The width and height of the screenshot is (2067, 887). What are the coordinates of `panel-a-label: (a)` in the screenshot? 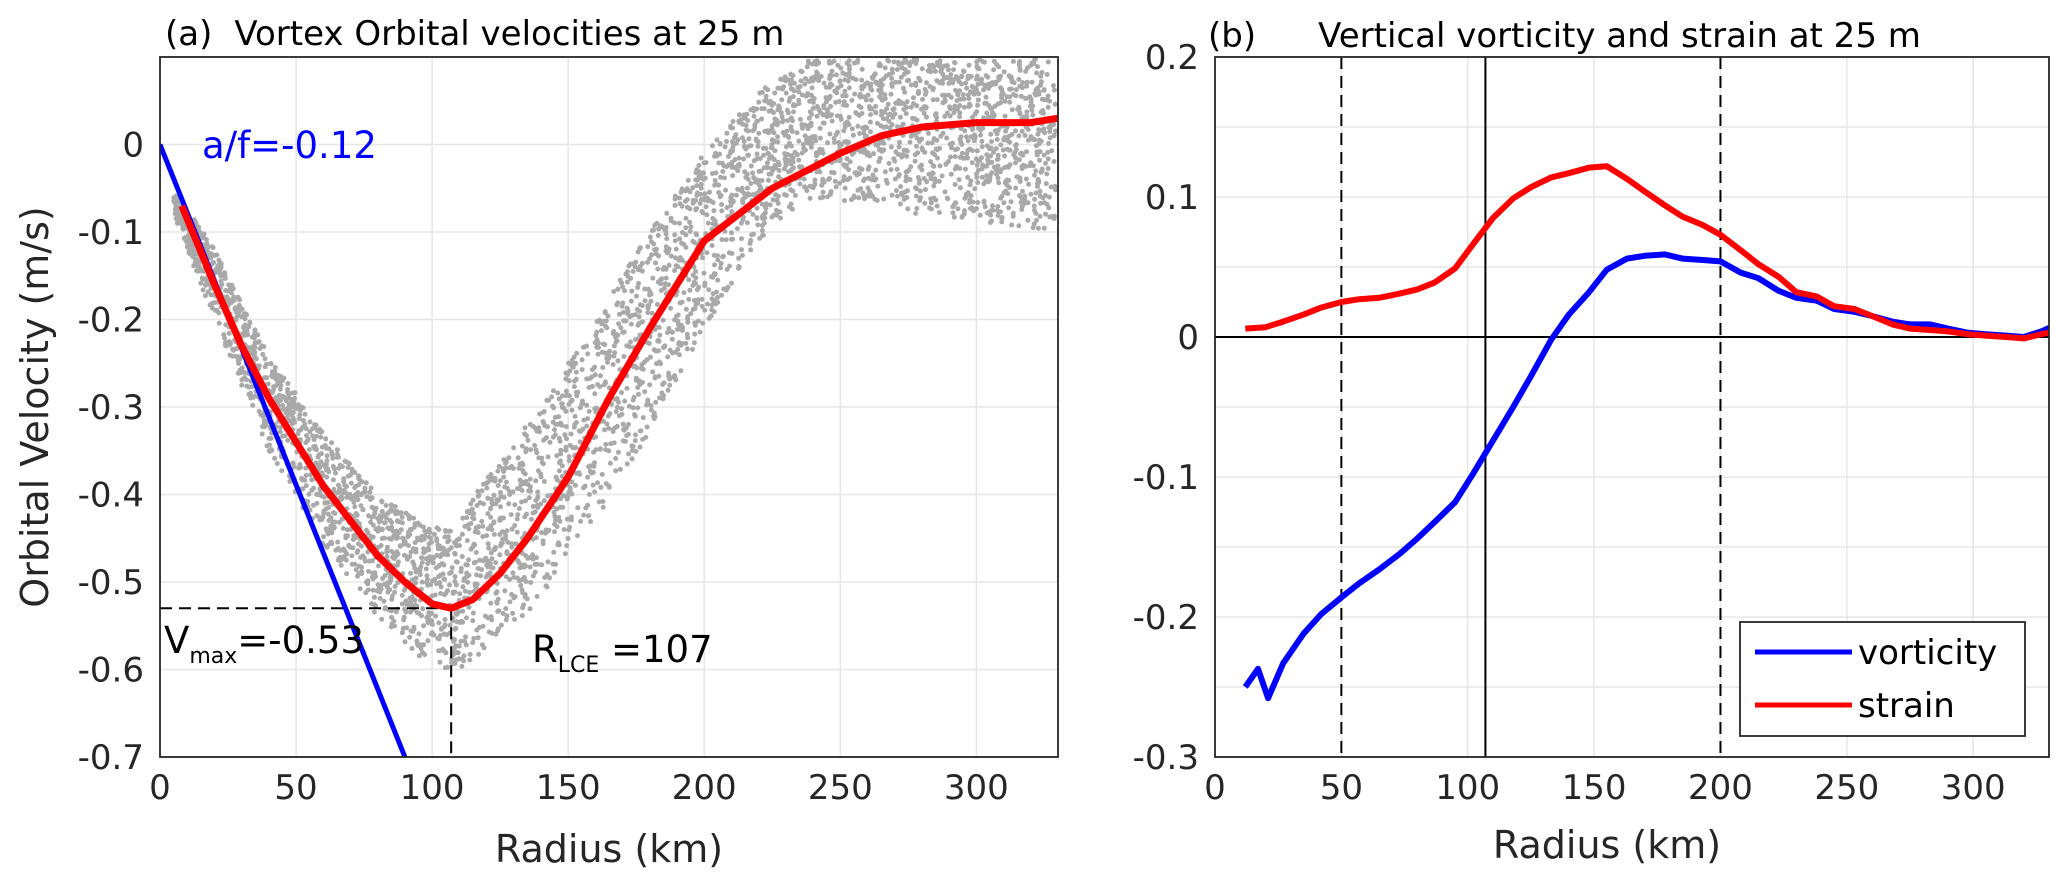 It's located at (188, 34).